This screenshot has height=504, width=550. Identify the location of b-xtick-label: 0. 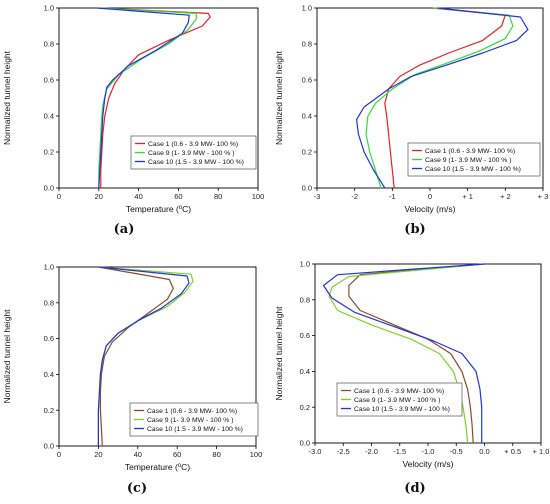
(430, 196).